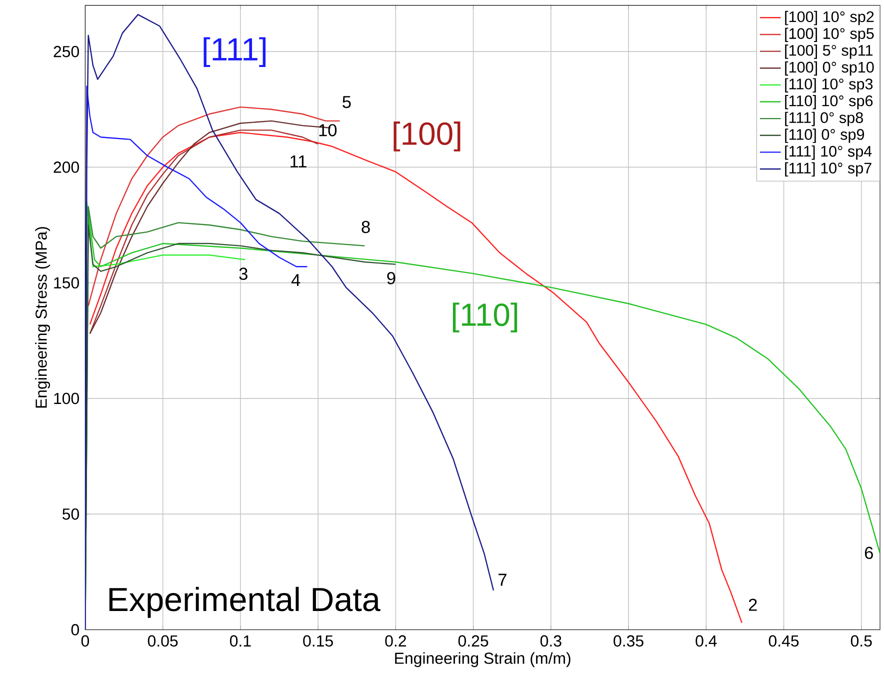 This screenshot has height=684, width=884. I want to click on legend-label: [110] 10° sp3, so click(829, 85).